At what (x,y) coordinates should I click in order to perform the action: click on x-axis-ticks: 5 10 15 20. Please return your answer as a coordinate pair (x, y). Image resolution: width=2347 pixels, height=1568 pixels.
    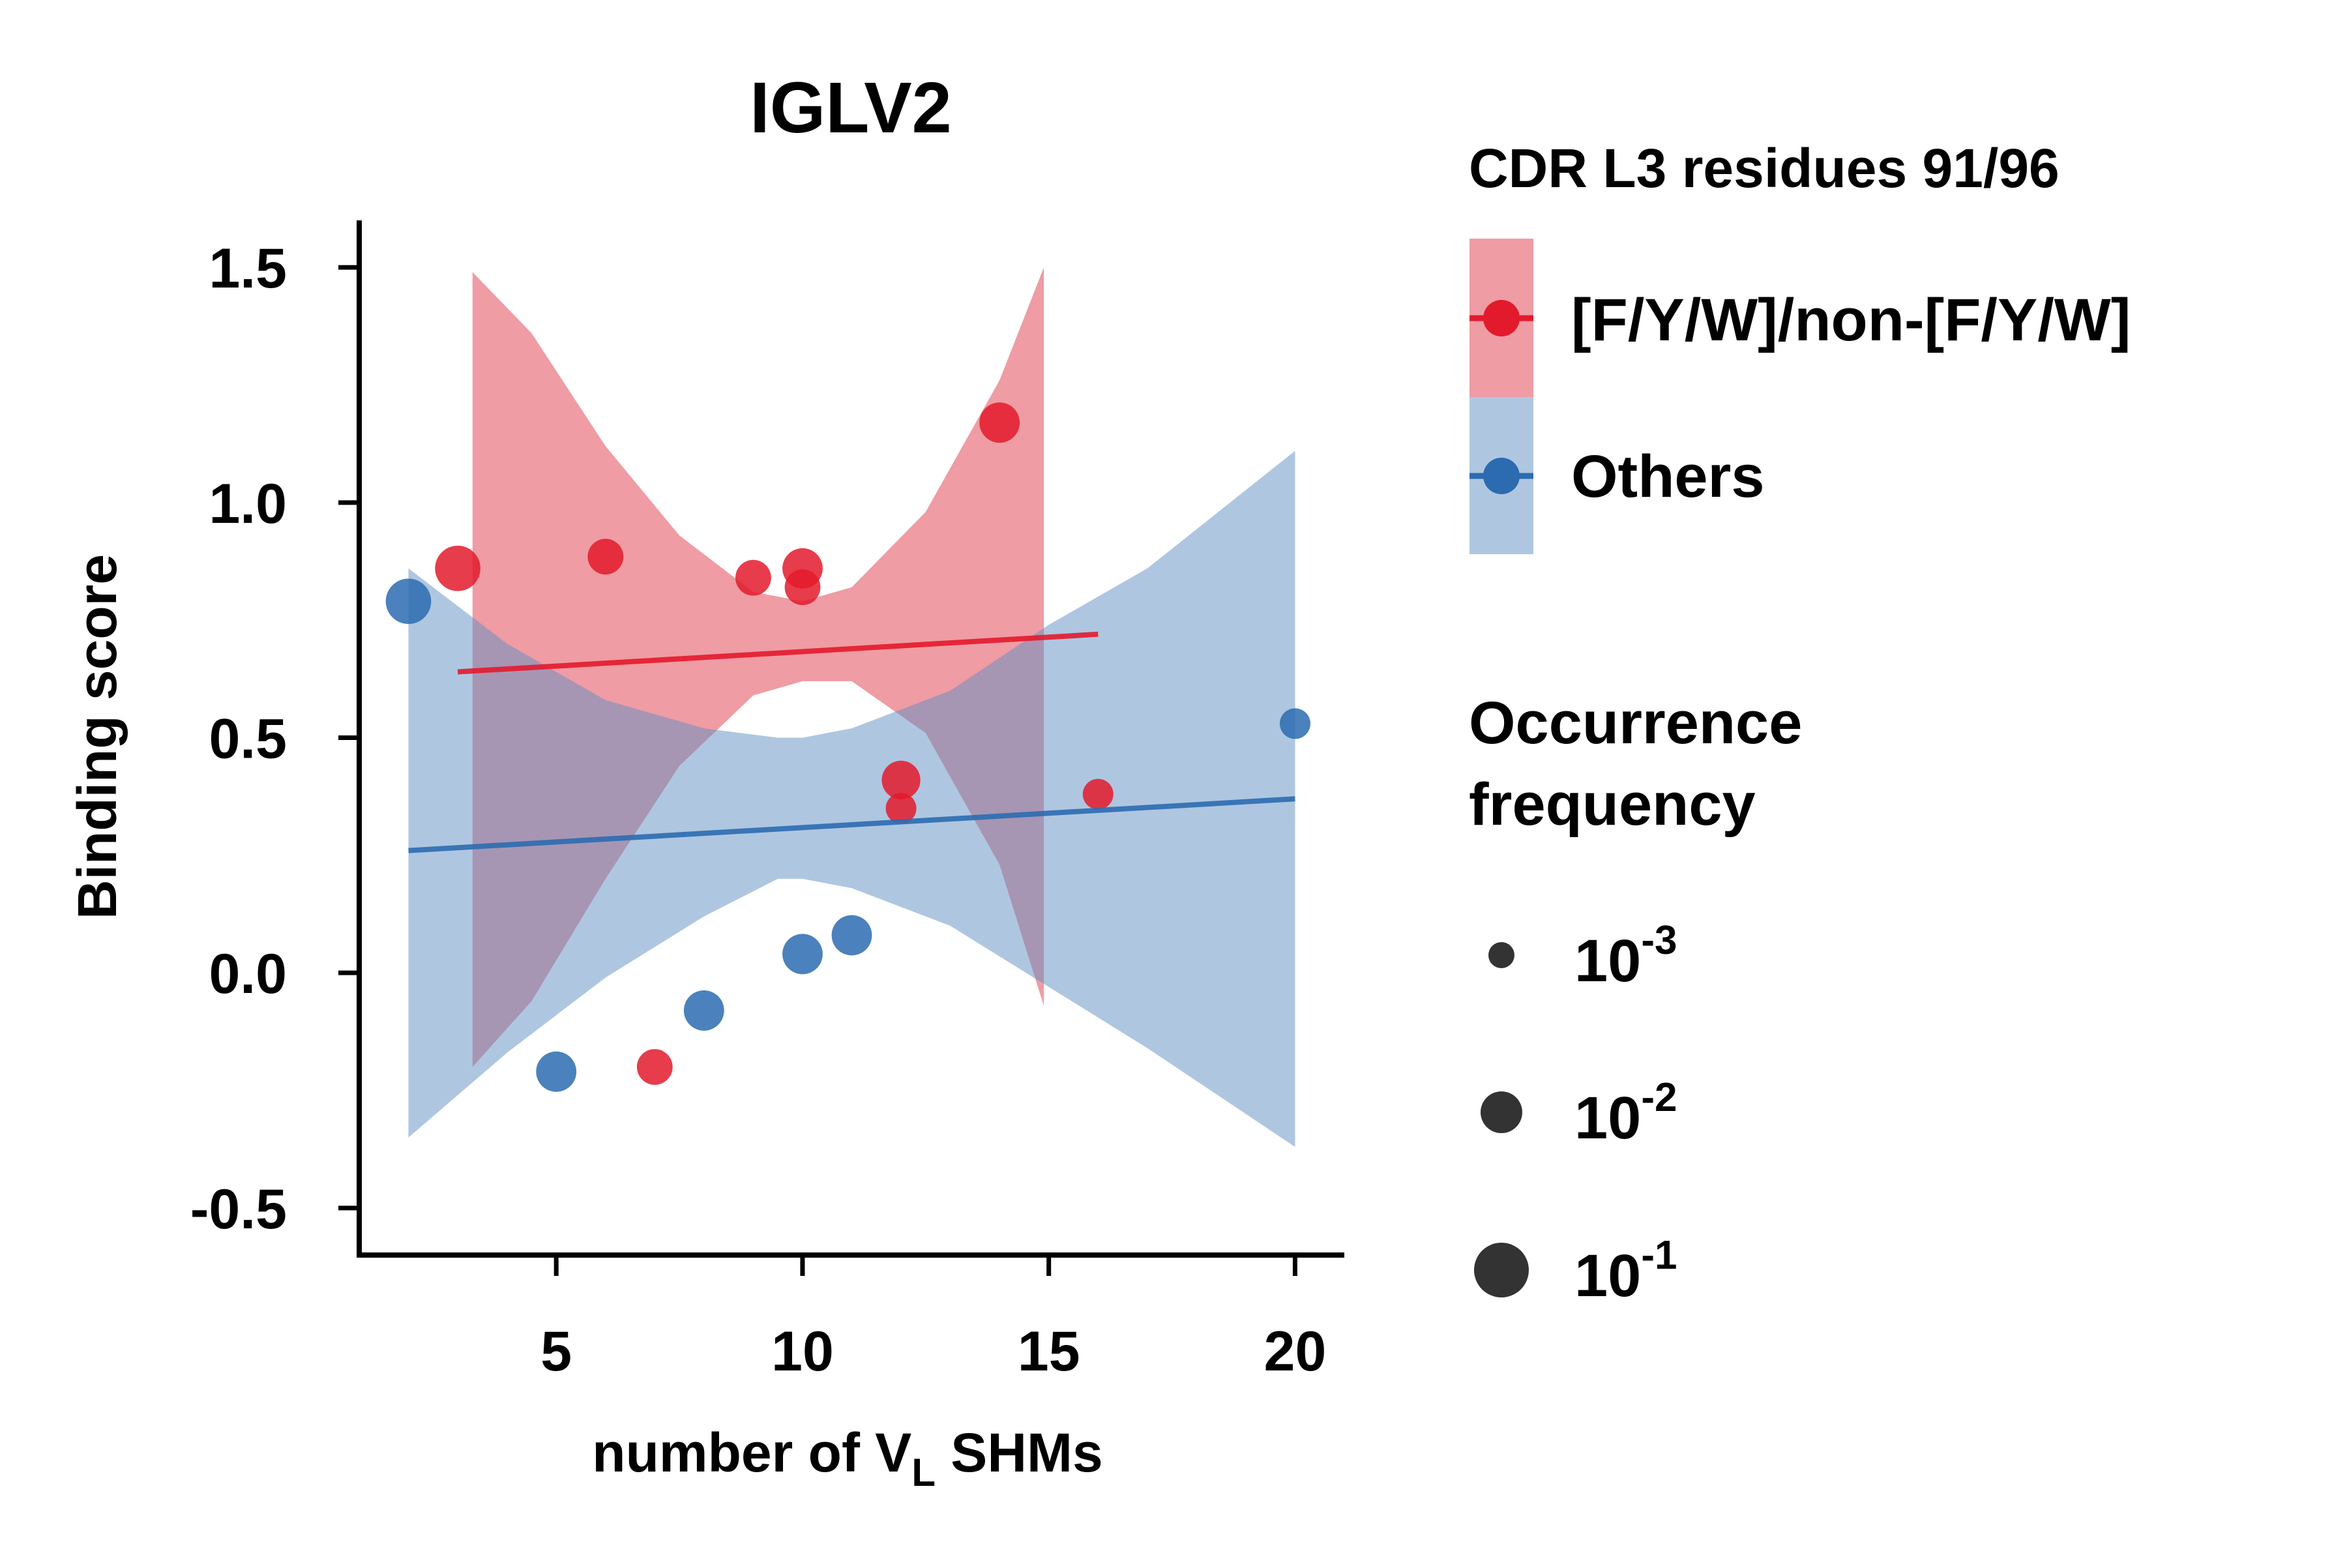
    Looking at the image, I should click on (933, 1319).